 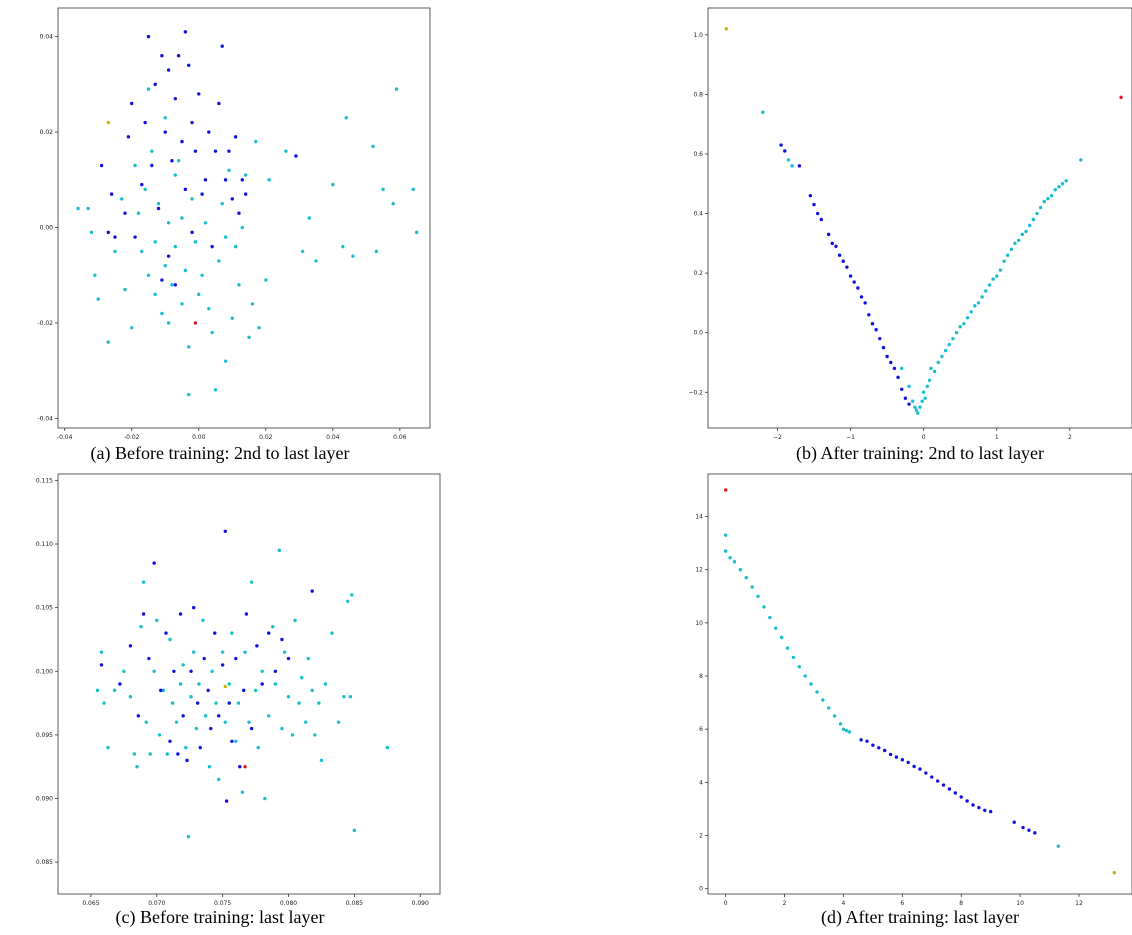 I want to click on y-tick-label: -0.04, so click(x=45, y=418).